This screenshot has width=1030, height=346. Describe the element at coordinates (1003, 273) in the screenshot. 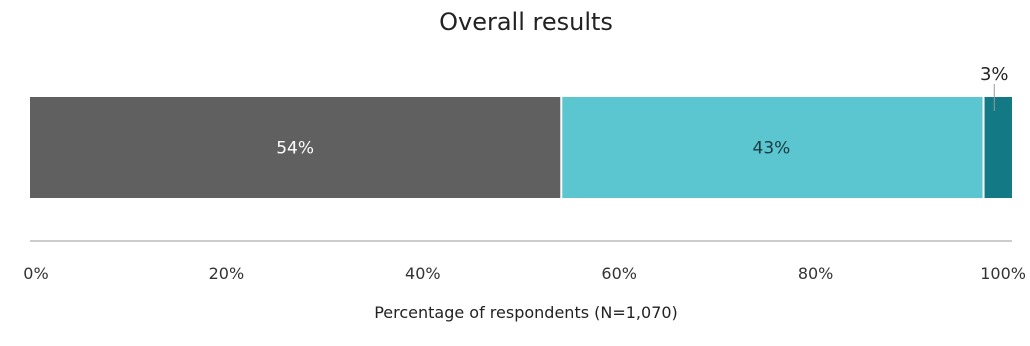

I see `x-tick-label: 100%` at that location.